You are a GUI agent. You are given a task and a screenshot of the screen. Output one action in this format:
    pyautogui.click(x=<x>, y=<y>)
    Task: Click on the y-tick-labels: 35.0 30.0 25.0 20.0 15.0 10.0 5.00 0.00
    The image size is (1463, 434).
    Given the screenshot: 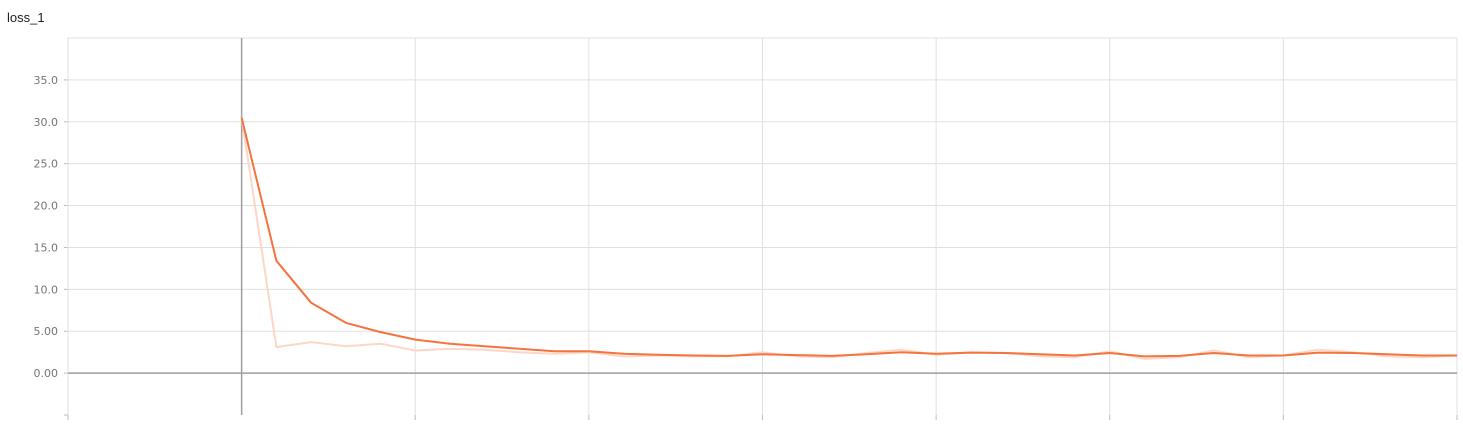 What is the action you would take?
    pyautogui.click(x=46, y=227)
    